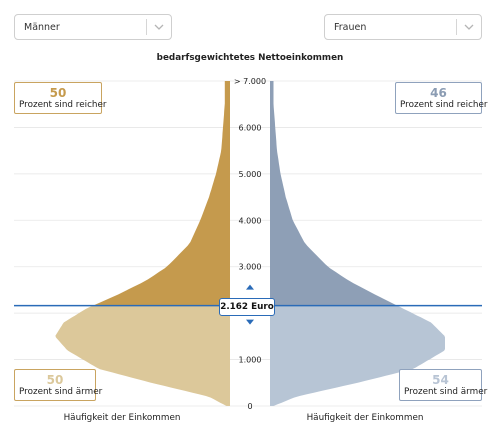 The width and height of the screenshot is (500, 432). I want to click on women-richer-label: Prozent sind reicher, so click(444, 105).